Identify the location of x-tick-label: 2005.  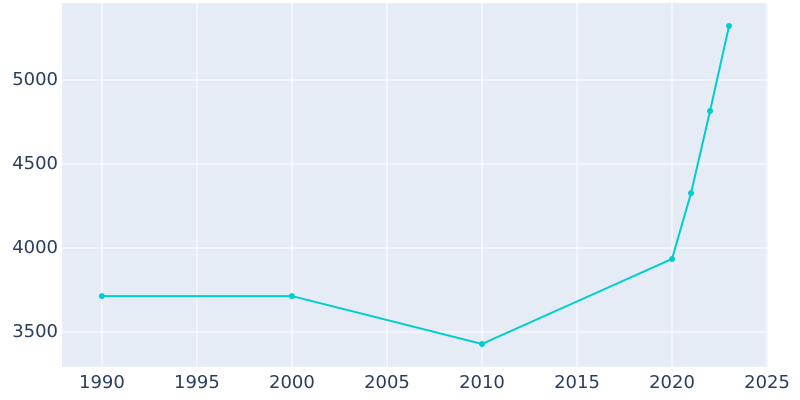
(387, 382).